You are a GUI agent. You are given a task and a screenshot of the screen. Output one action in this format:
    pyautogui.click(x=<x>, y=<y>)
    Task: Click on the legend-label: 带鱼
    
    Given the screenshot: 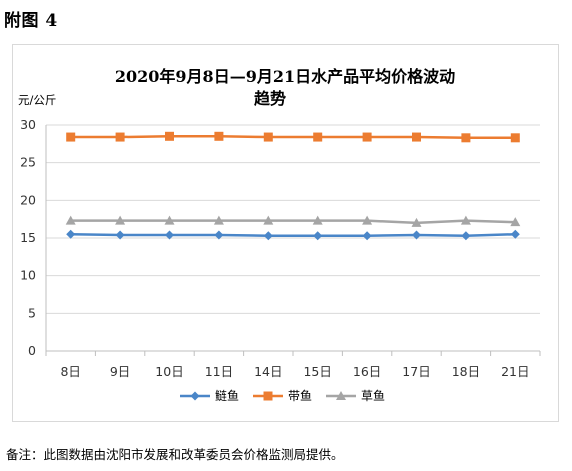 What is the action you would take?
    pyautogui.click(x=300, y=396)
    